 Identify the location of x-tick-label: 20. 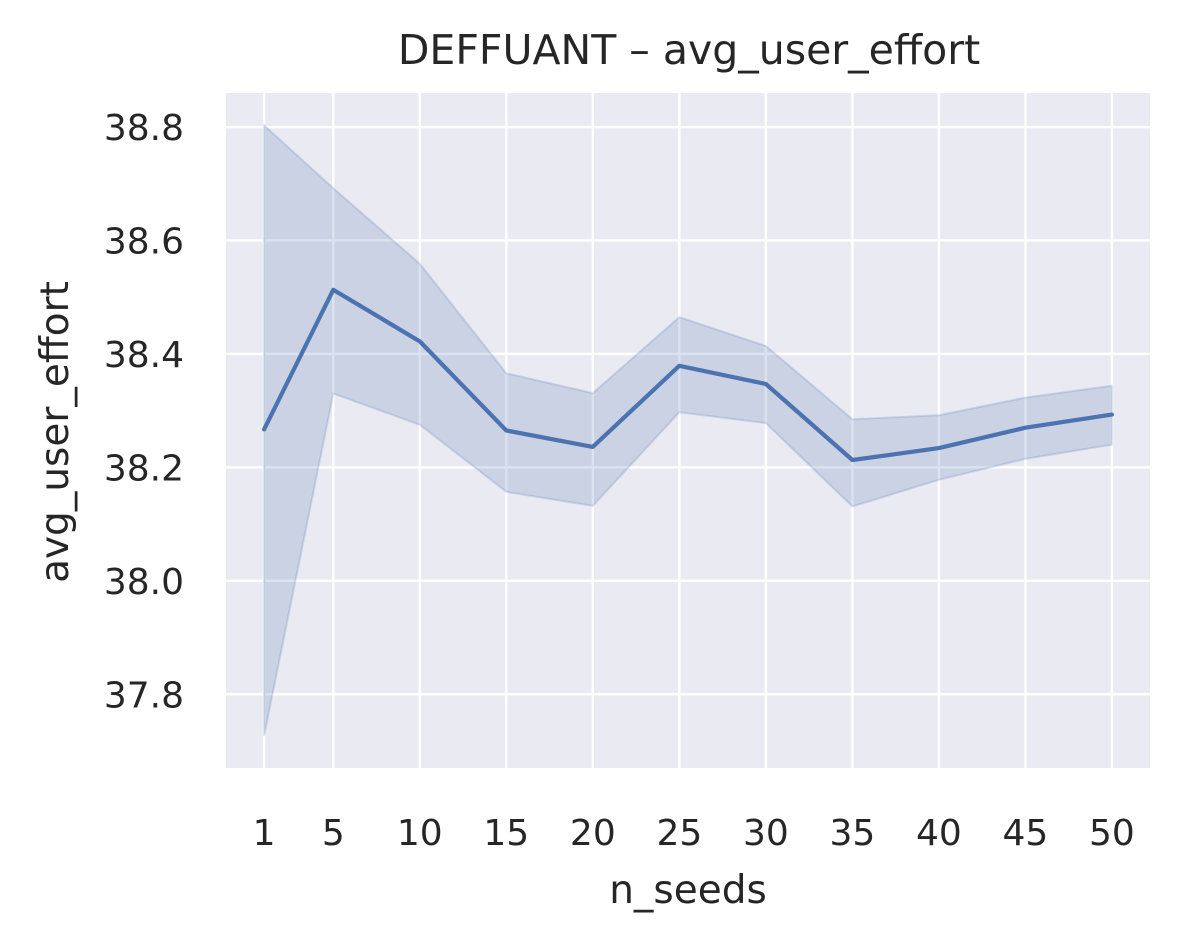
(593, 833).